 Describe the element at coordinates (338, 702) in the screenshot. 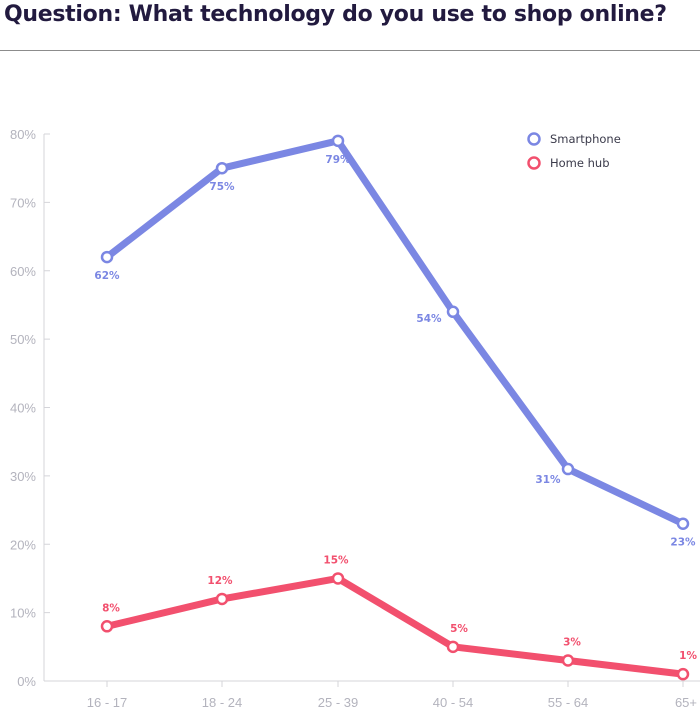

I see `x-tick-label: 25 - 39` at that location.